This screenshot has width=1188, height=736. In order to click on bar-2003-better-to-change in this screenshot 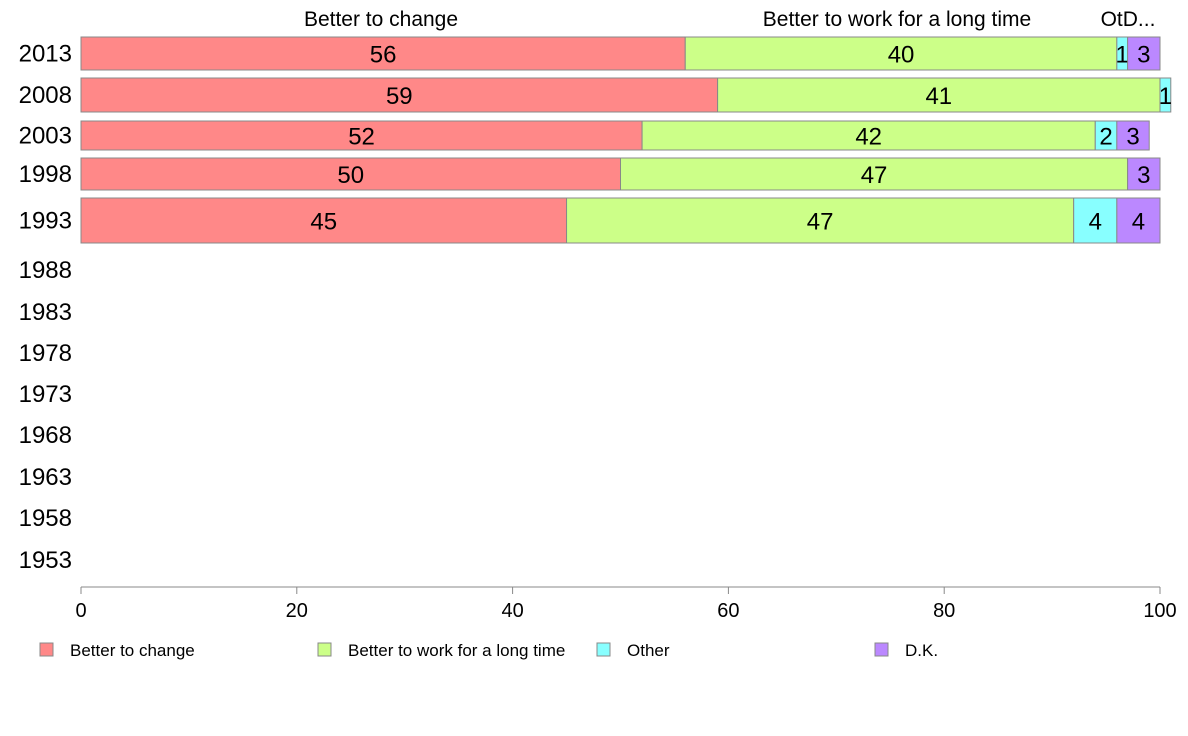, I will do `click(361, 135)`.